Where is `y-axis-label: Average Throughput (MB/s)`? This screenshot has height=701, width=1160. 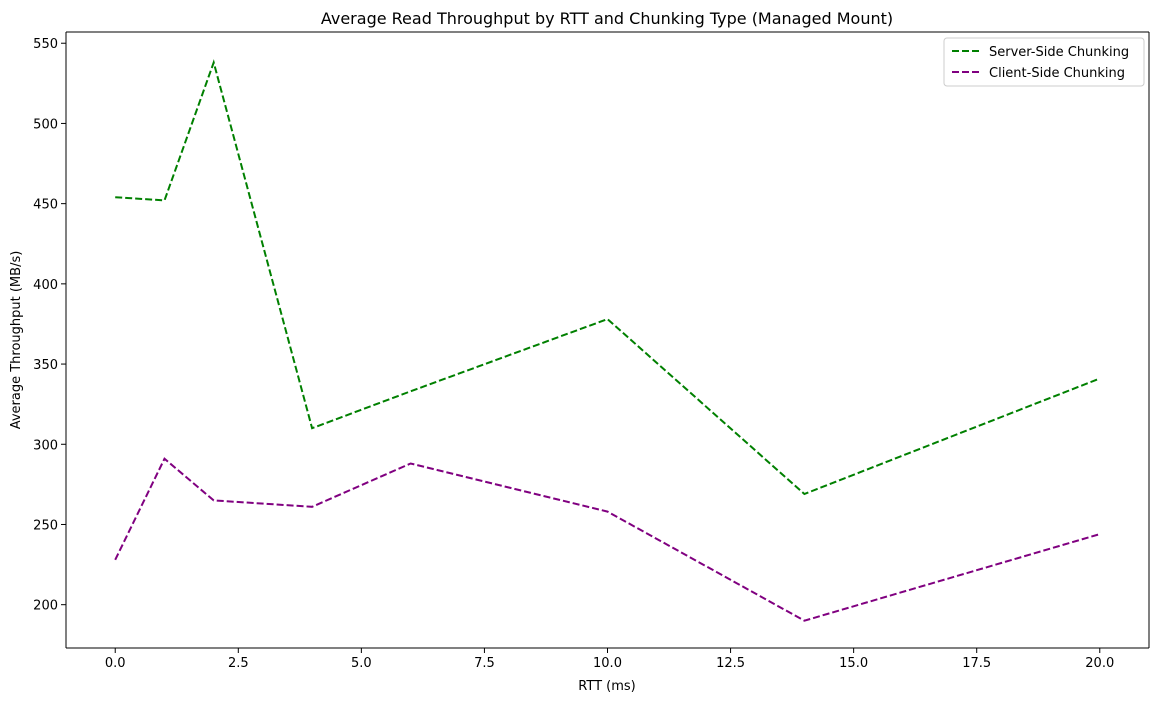 y-axis-label: Average Throughput (MB/s) is located at coordinates (16, 340).